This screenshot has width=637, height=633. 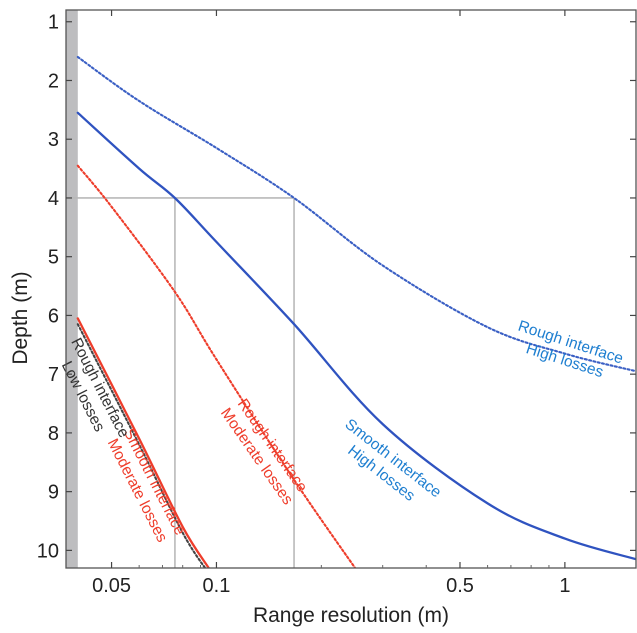 What do you see at coordinates (564, 586) in the screenshot?
I see `x-tick-label-1: 1` at bounding box center [564, 586].